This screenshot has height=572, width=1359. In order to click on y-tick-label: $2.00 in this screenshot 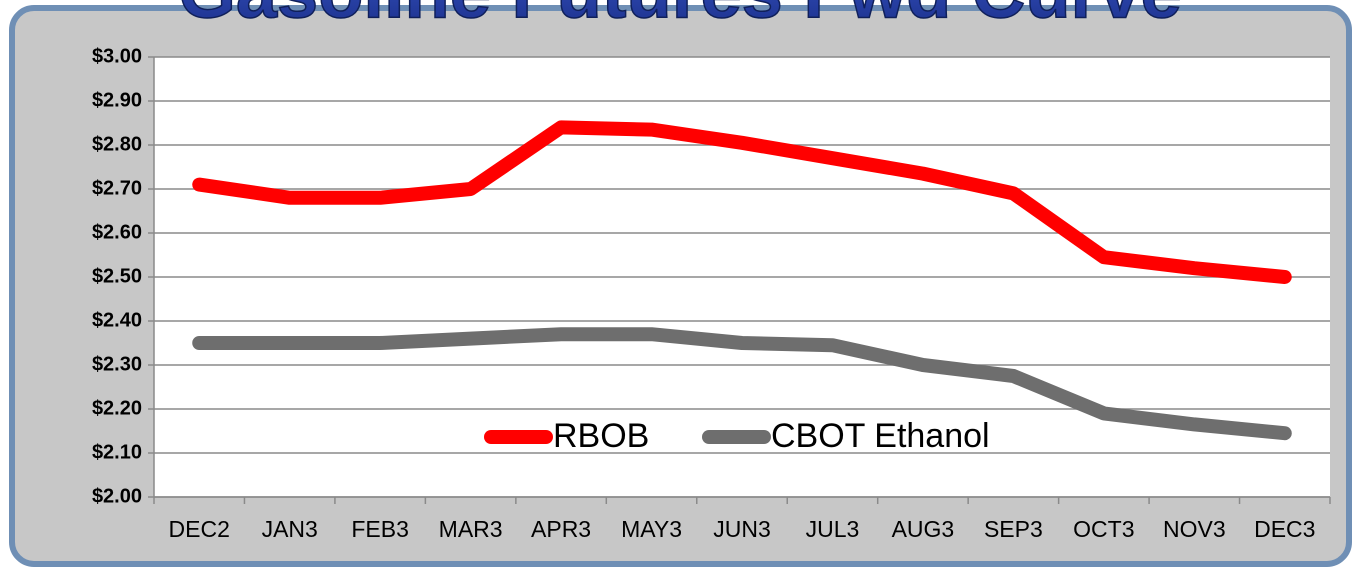, I will do `click(117, 496)`.